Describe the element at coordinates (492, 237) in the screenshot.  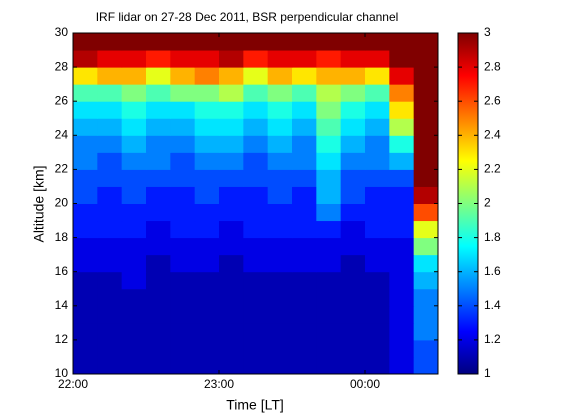
I see `colorbar-tick-label: 1.8` at that location.